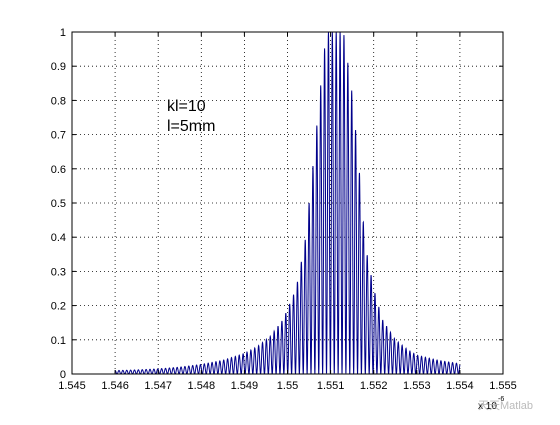 This screenshot has width=560, height=425. Describe the element at coordinates (186, 106) in the screenshot. I see `annotation-kl: kl=10` at that location.